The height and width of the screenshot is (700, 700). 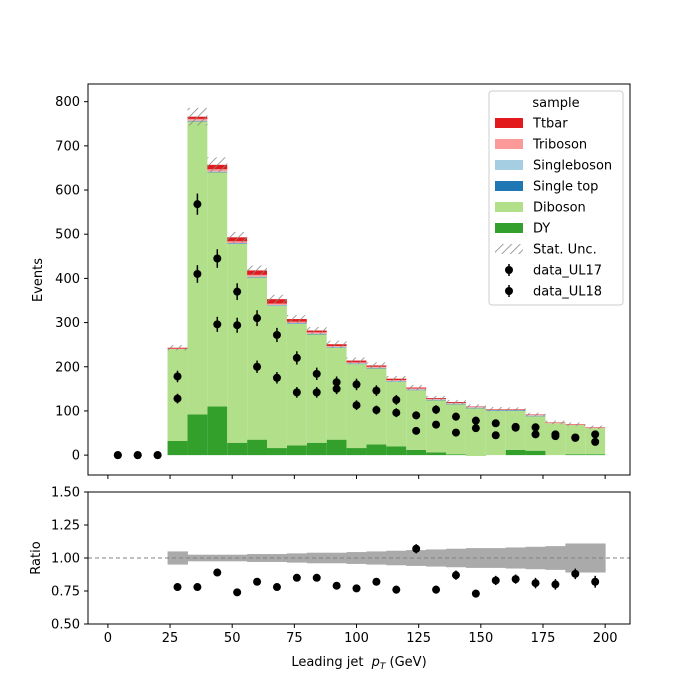 I want to click on main-ytick-label-600: 600, so click(x=67, y=191).